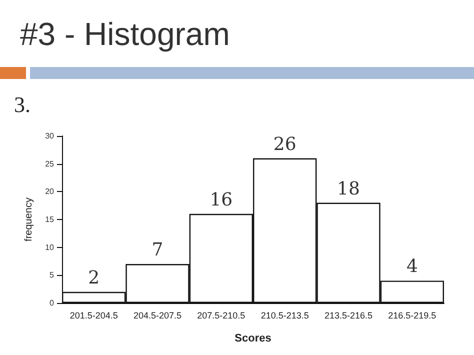 This screenshot has width=474, height=355. Describe the element at coordinates (94, 277) in the screenshot. I see `data-label: 2` at that location.